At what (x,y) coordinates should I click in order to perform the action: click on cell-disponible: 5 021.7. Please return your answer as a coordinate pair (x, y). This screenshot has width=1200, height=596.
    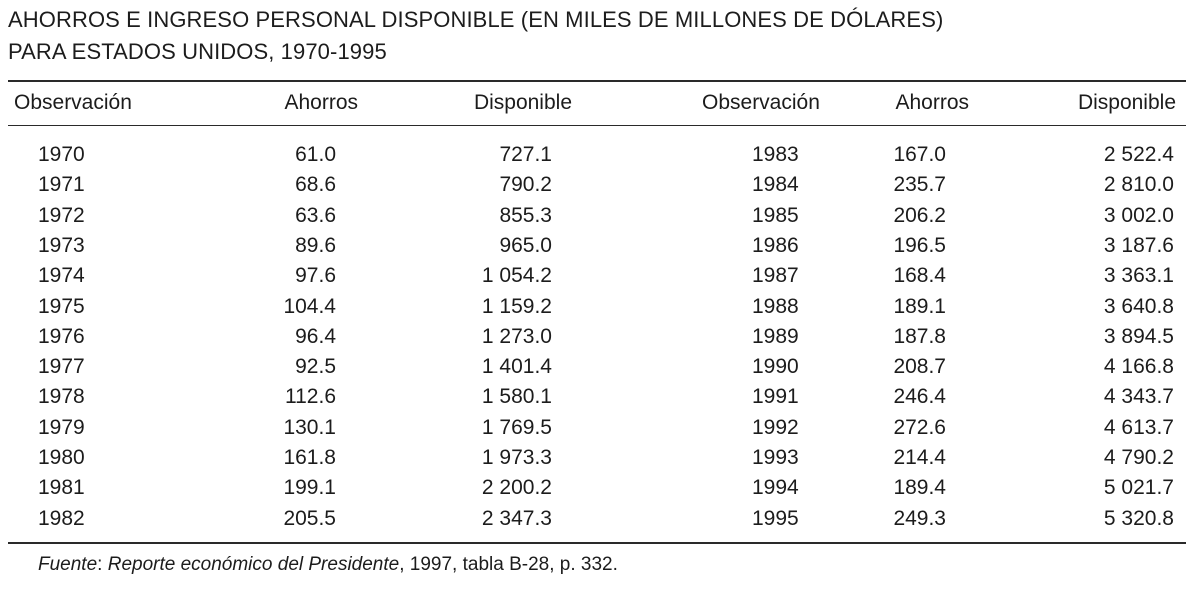
    Looking at the image, I should click on (1138, 488).